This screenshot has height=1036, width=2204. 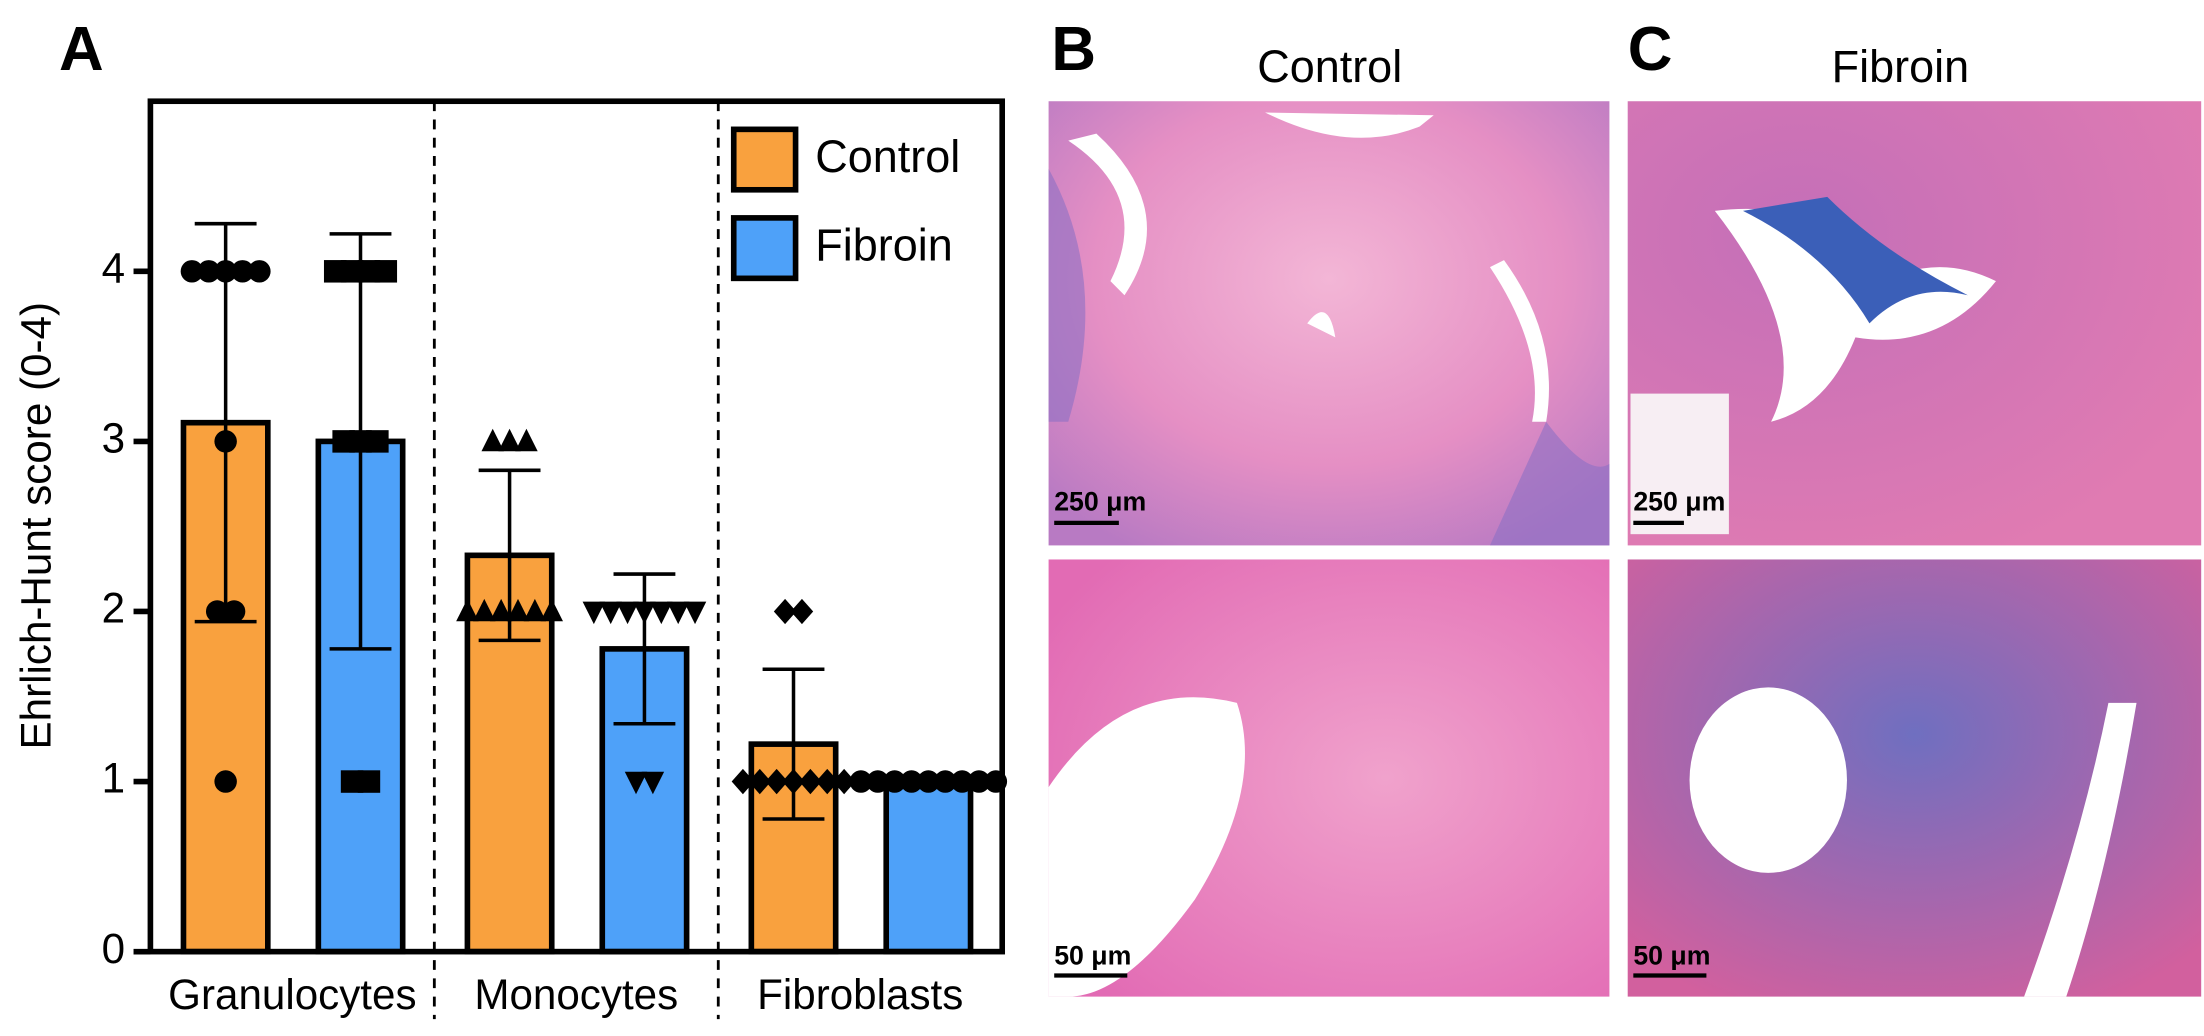 What do you see at coordinates (1329, 66) in the screenshot?
I see `panel-title: Control` at bounding box center [1329, 66].